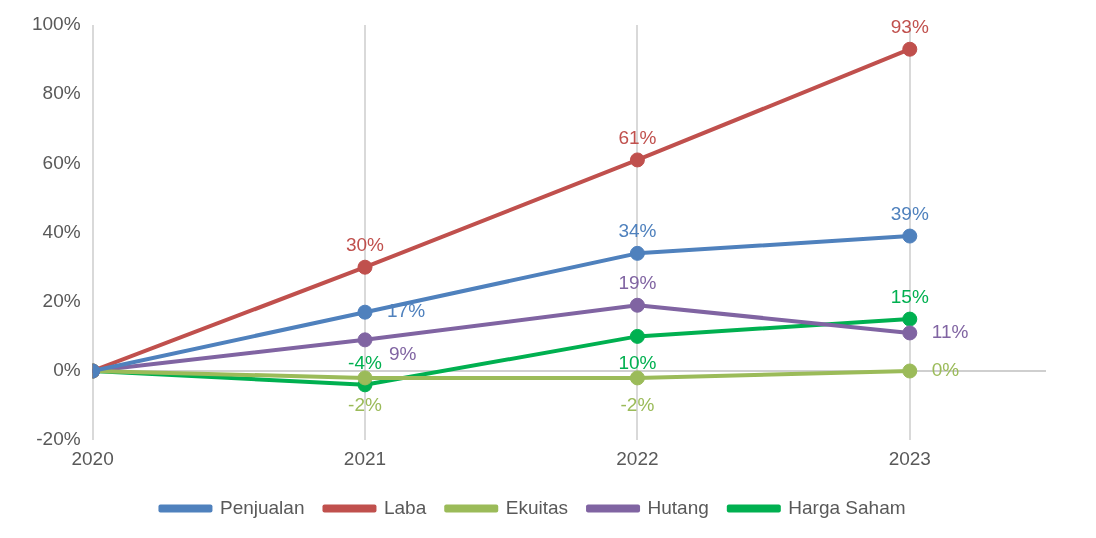  I want to click on y-tick-label: 60%, so click(61, 162).